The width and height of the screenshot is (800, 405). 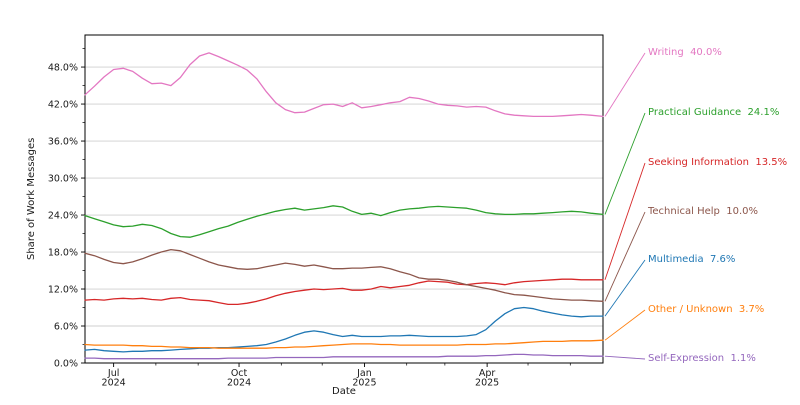 What do you see at coordinates (63, 141) in the screenshot?
I see `y-tick-label: 36.0%` at bounding box center [63, 141].